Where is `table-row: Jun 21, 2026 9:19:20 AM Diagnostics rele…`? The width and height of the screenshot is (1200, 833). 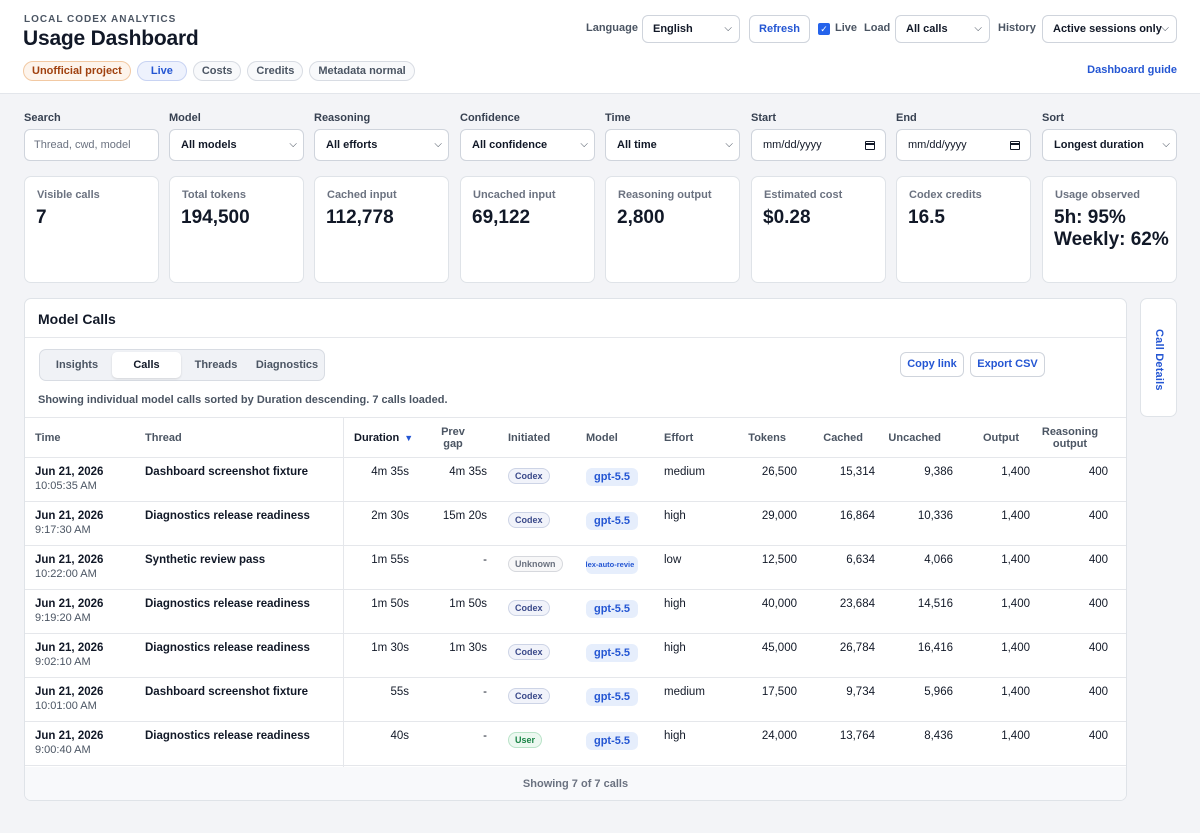 table-row: Jun 21, 2026 9:19:20 AM Diagnostics rele… is located at coordinates (575, 612).